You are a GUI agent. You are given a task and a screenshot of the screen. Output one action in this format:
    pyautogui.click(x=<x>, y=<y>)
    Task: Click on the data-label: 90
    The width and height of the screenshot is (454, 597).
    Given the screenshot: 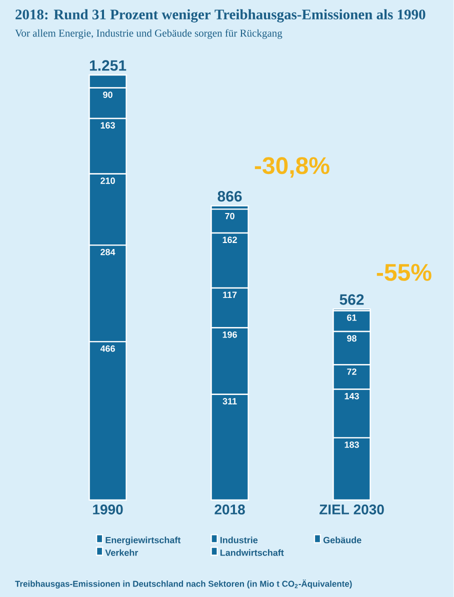 What is the action you would take?
    pyautogui.click(x=108, y=95)
    